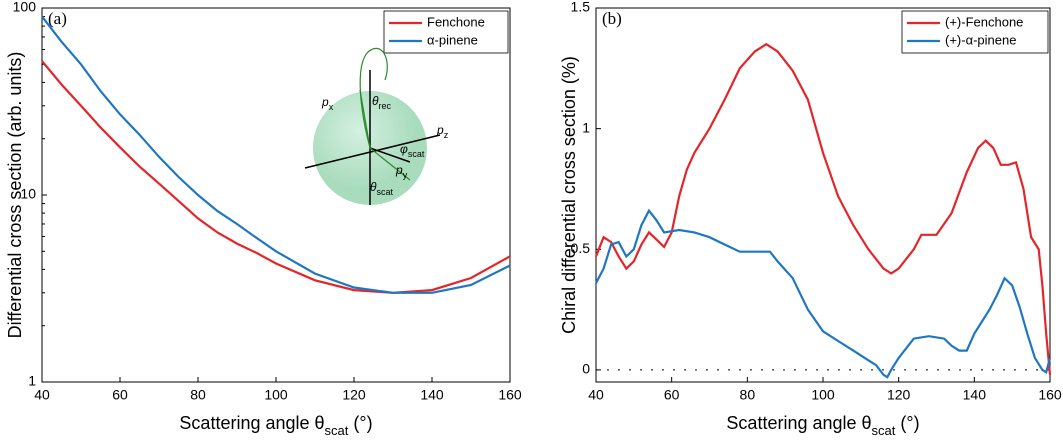  What do you see at coordinates (385, 106) in the screenshot?
I see `inset-label-sub: rec` at bounding box center [385, 106].